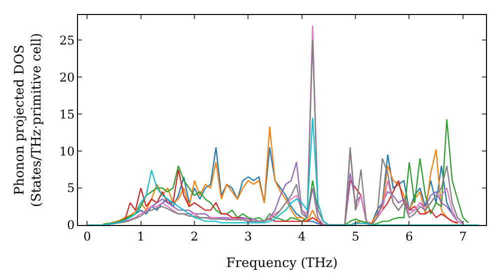 The image size is (500, 280). What do you see at coordinates (67, 77) in the screenshot?
I see `y-tick-label: 20` at bounding box center [67, 77].